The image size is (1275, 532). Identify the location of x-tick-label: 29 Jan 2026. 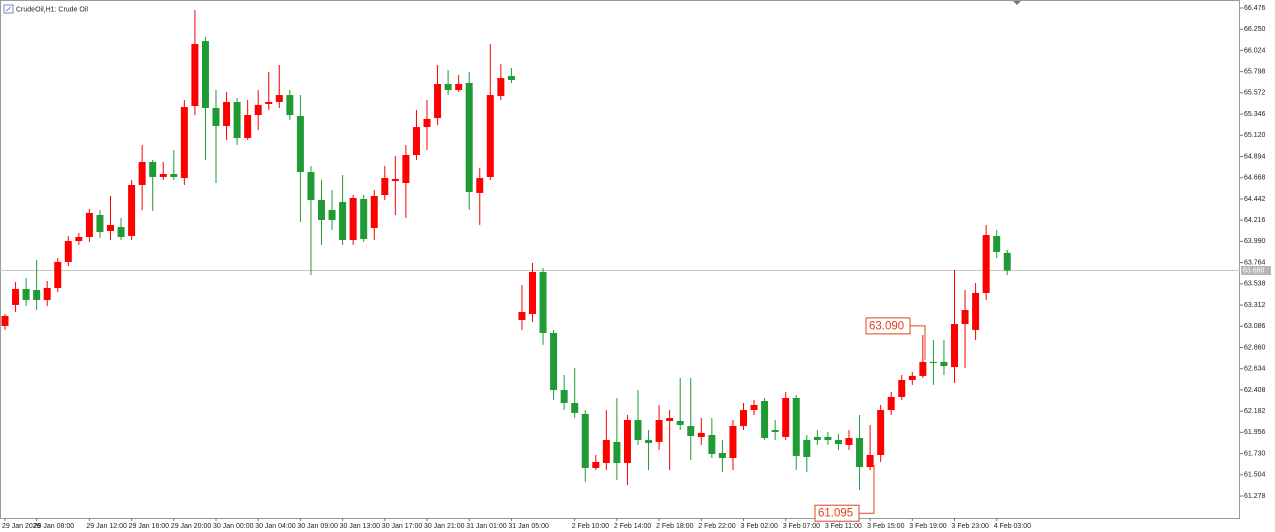
(21, 526).